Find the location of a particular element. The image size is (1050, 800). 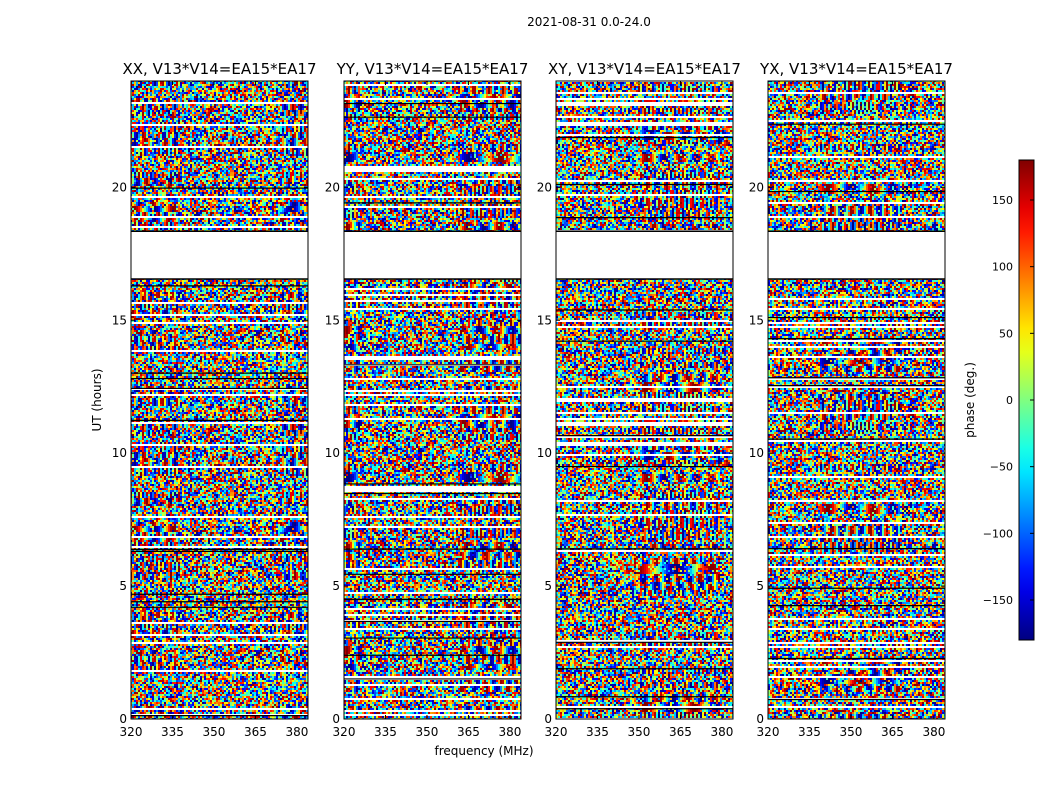

panel-title: YY, V13*V14=EA15*EA17 is located at coordinates (432, 69).